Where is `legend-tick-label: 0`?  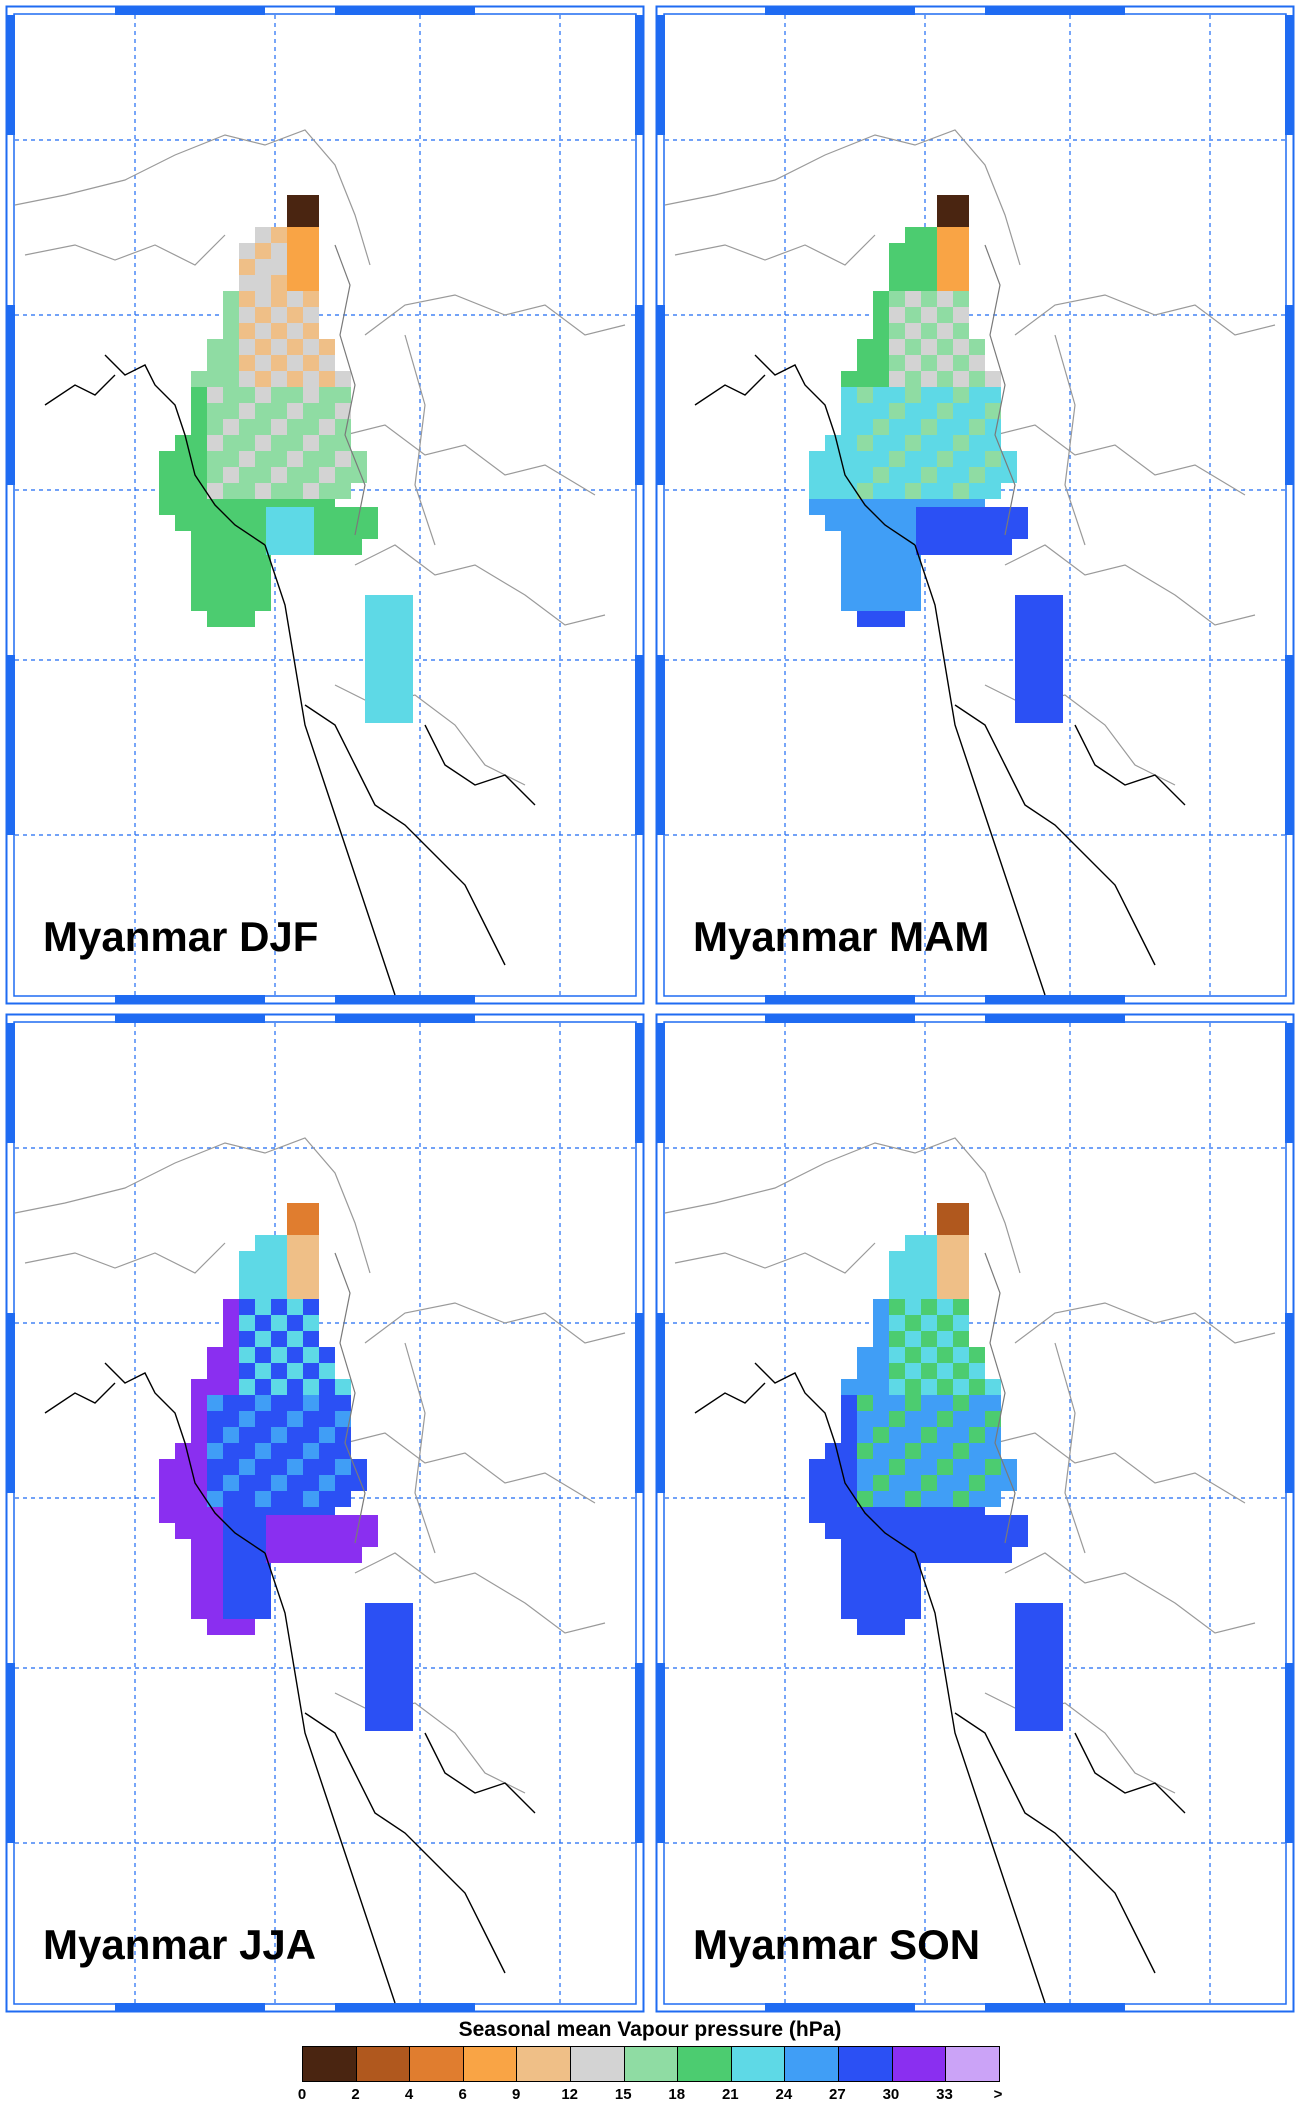 legend-tick-label: 0 is located at coordinates (302, 2094).